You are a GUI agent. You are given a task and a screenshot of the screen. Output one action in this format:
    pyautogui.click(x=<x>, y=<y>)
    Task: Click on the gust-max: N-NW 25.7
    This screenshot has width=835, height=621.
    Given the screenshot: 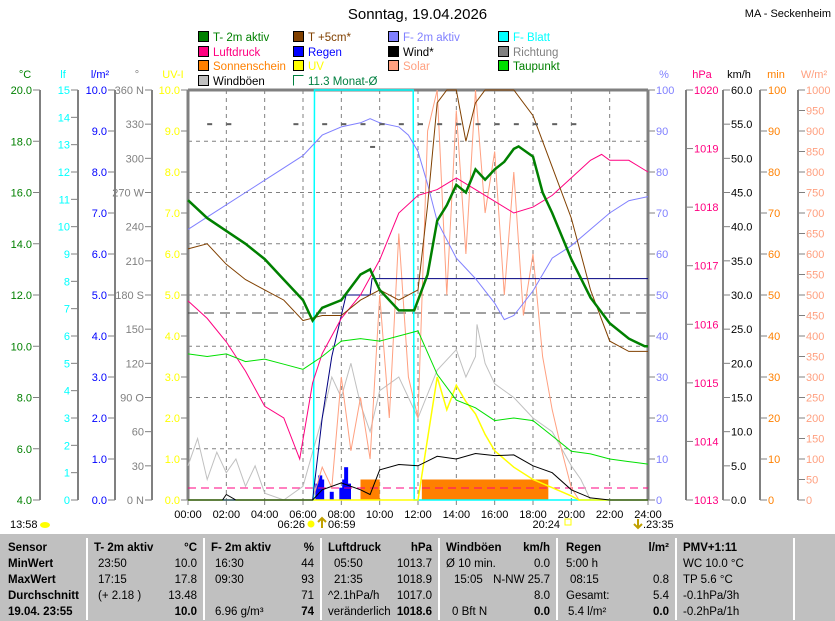 What is the action you would take?
    pyautogui.click(x=521, y=580)
    